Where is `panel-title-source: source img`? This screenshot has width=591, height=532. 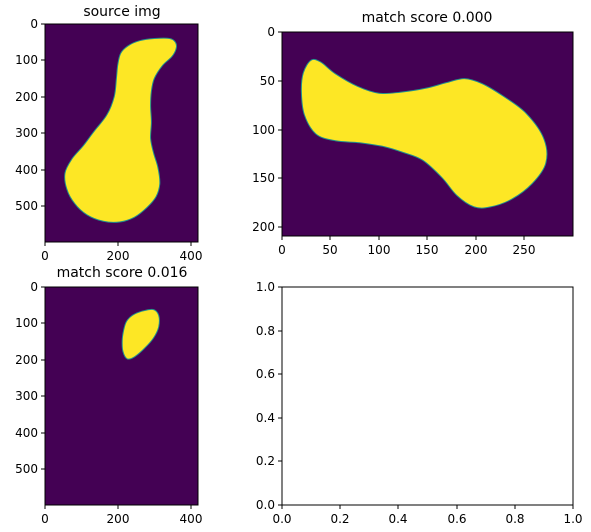
panel-title-source: source img is located at coordinates (121, 12).